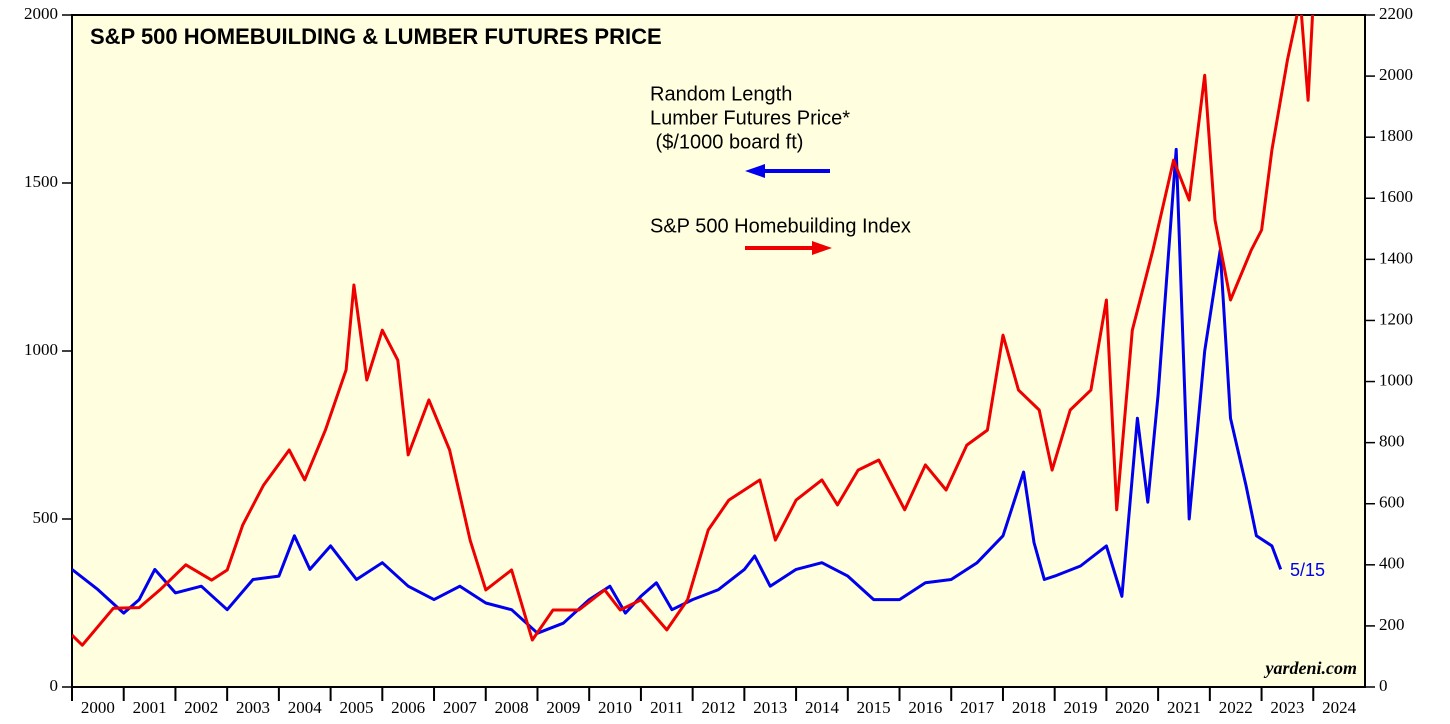 The width and height of the screenshot is (1450, 724). Describe the element at coordinates (98, 707) in the screenshot. I see `x-tick-label: 2000` at that location.